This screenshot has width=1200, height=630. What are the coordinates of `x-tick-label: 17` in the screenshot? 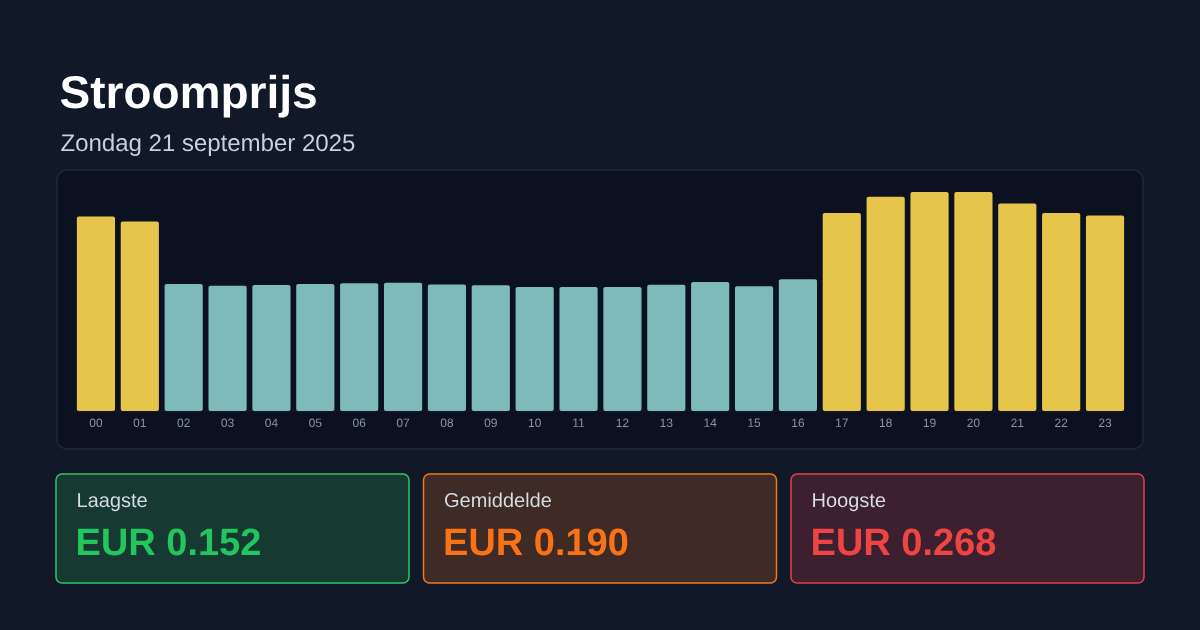 It's located at (842, 422).